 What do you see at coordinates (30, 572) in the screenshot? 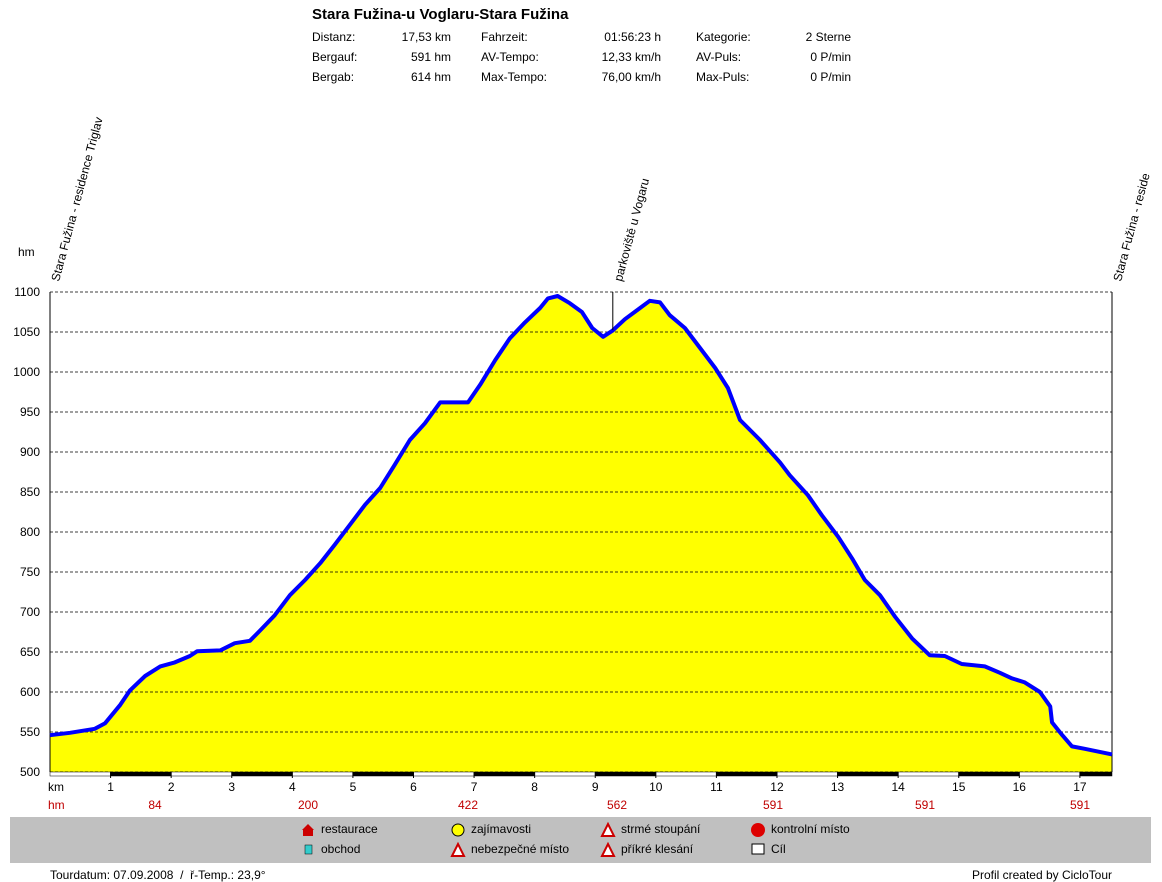
I see `y-tick-label: 750` at bounding box center [30, 572].